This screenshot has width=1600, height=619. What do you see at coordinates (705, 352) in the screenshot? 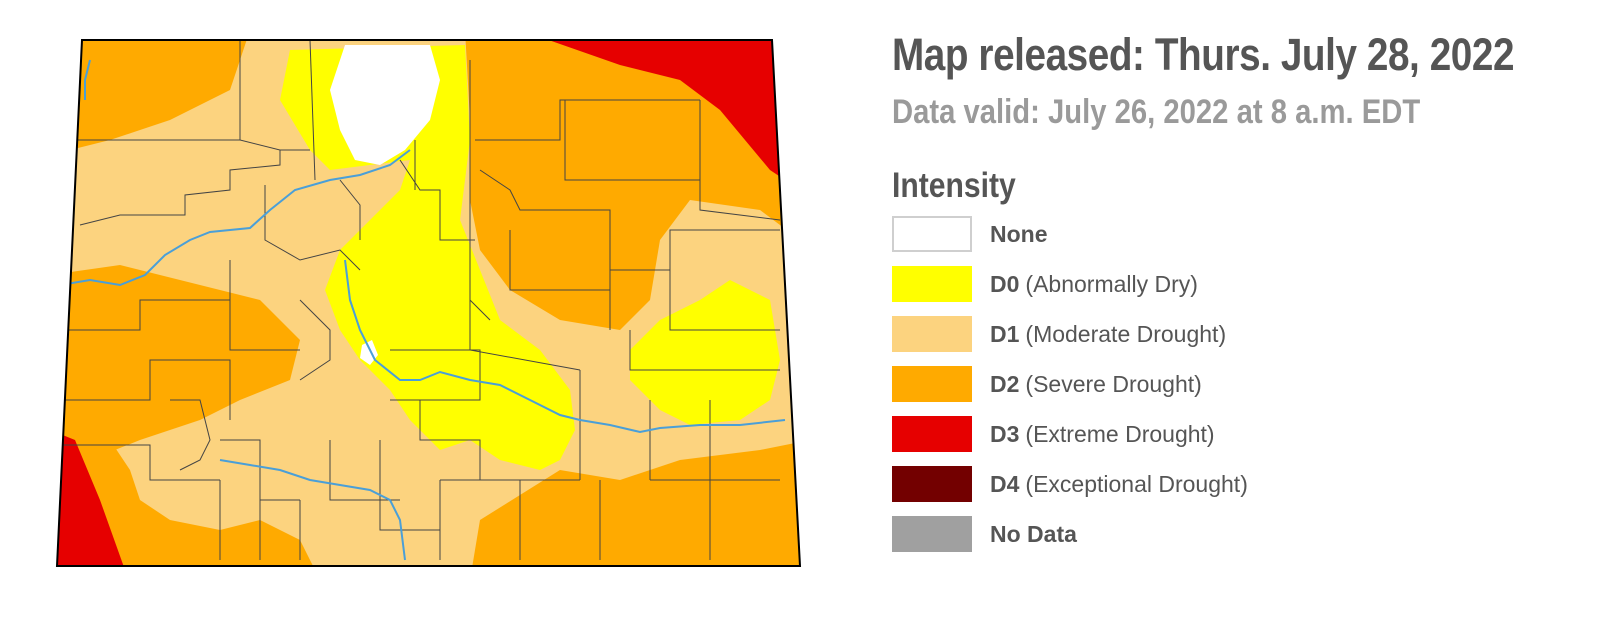
I see `d0-area-east` at bounding box center [705, 352].